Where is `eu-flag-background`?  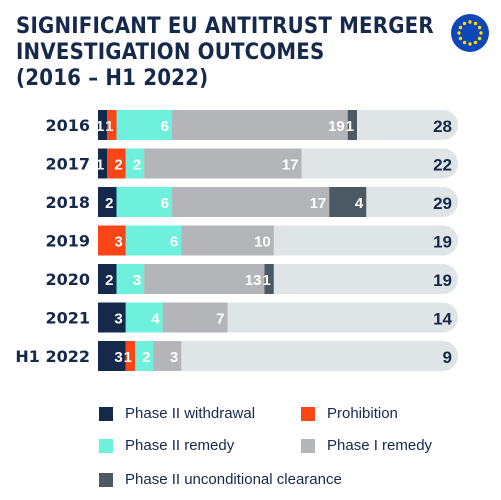 eu-flag-background is located at coordinates (470, 33).